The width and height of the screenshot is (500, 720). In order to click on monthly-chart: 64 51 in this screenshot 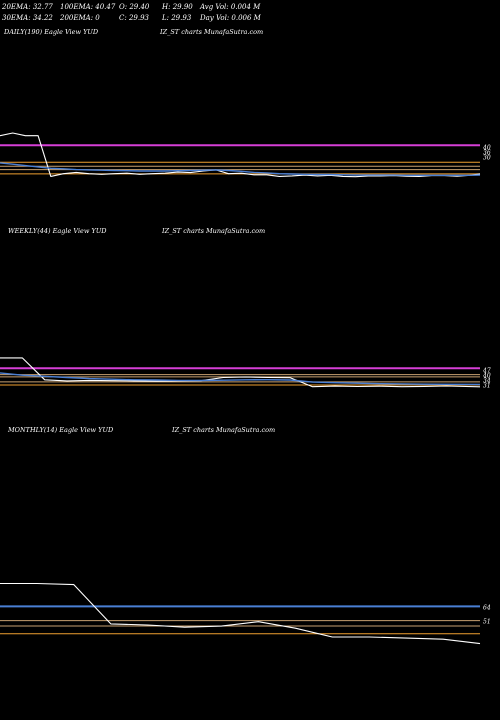, I will do `click(245, 613)`.